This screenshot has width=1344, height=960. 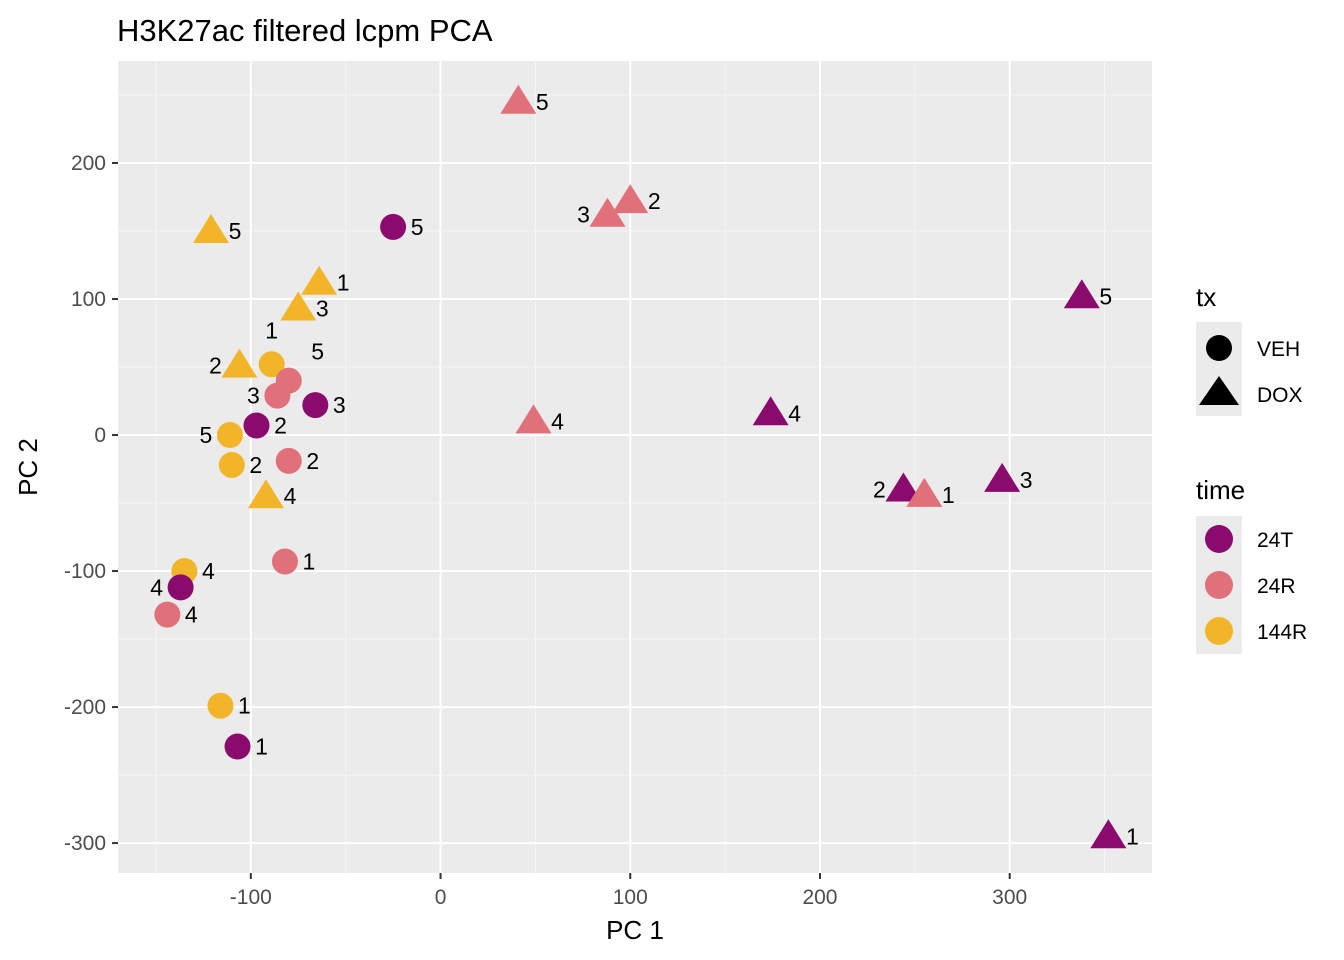 I want to click on y-tick-label: 200, so click(x=88, y=163).